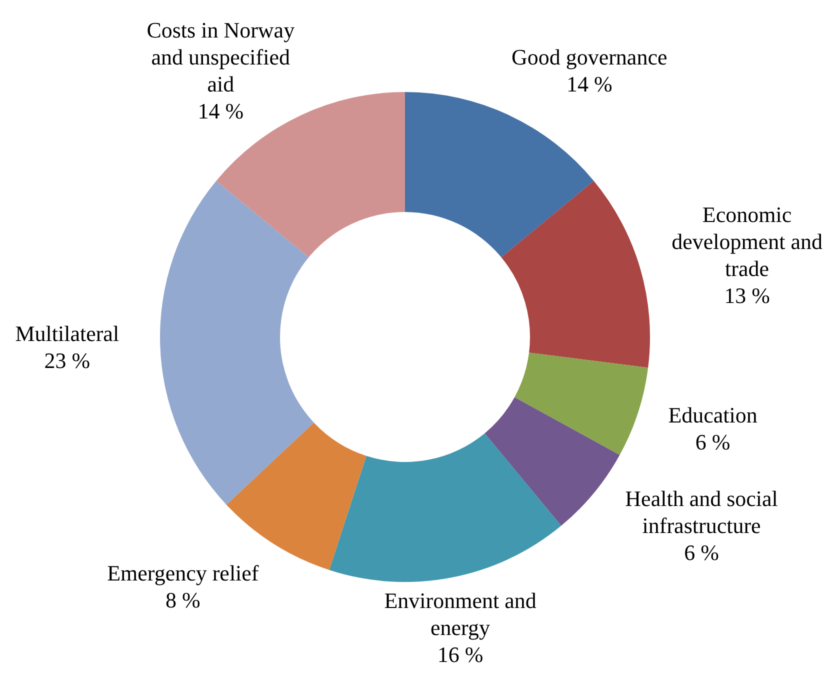 The image size is (835, 677). Describe the element at coordinates (589, 57) in the screenshot. I see `slice-label: Good governance` at that location.